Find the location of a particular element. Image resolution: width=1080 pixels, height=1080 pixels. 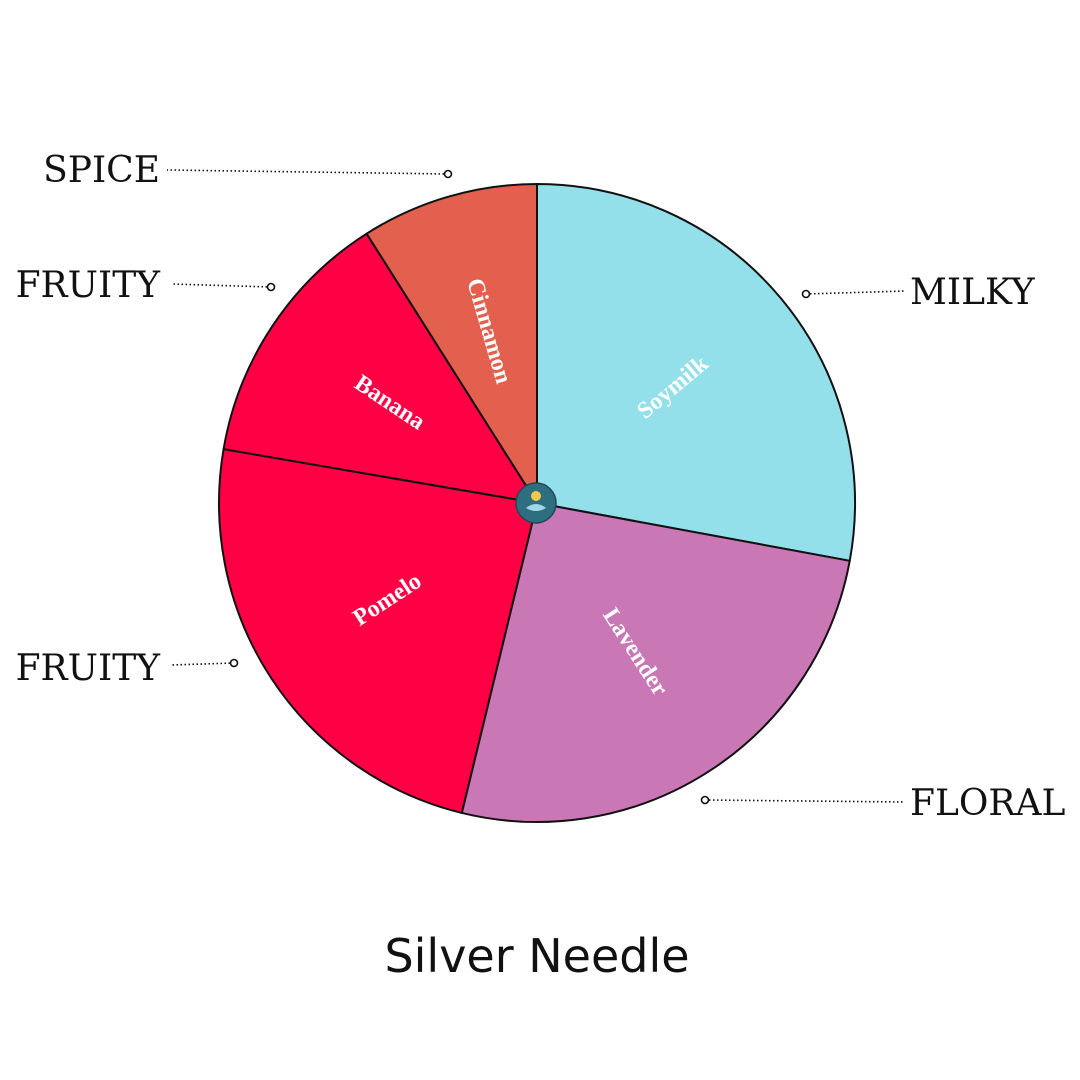

pie-slice-soymilk is located at coordinates (696, 372).